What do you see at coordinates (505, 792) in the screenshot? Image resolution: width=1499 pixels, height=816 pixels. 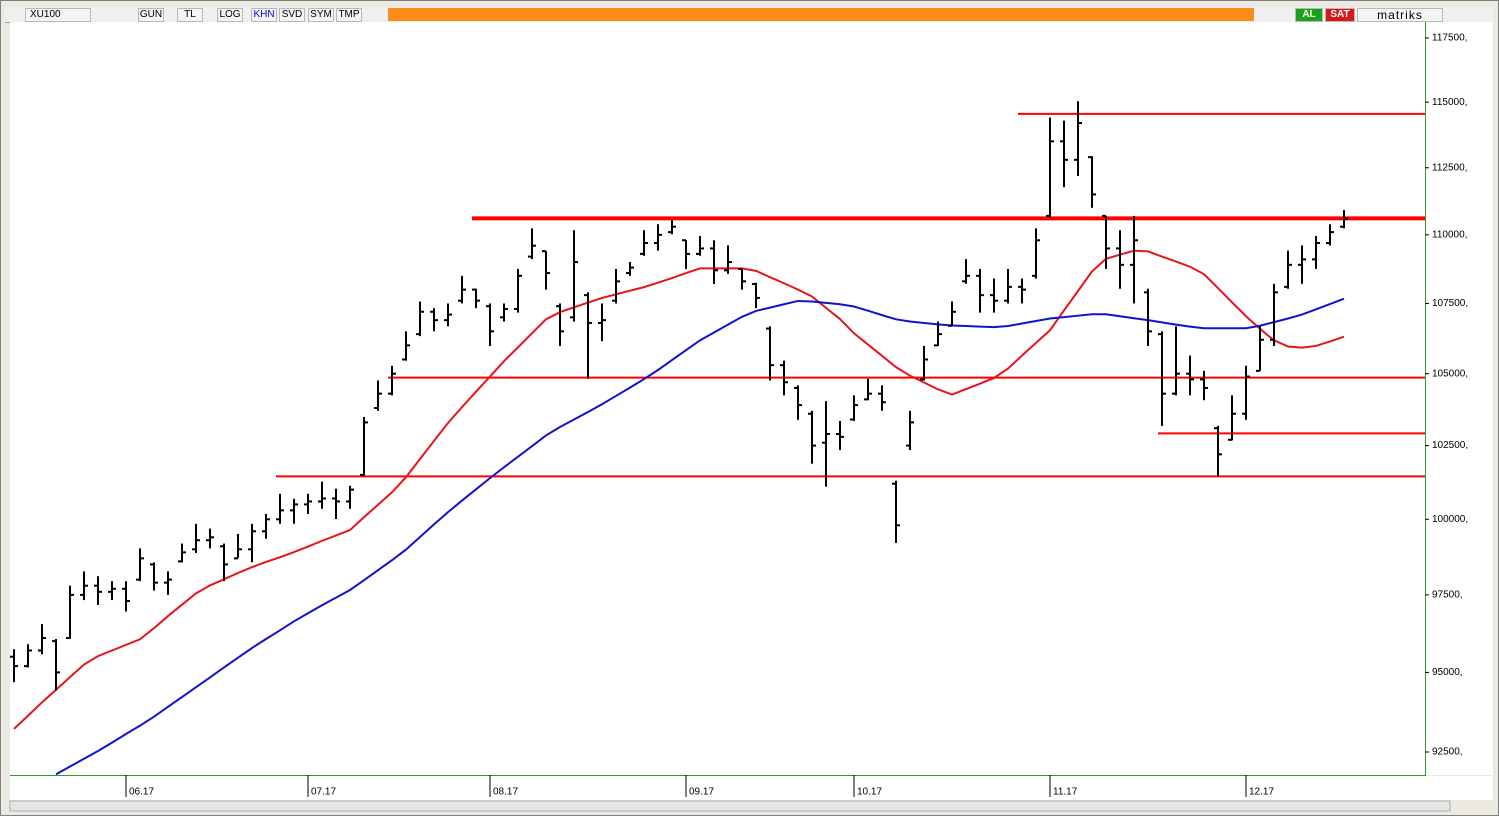 I see `x-tick-label: 08.17` at bounding box center [505, 792].